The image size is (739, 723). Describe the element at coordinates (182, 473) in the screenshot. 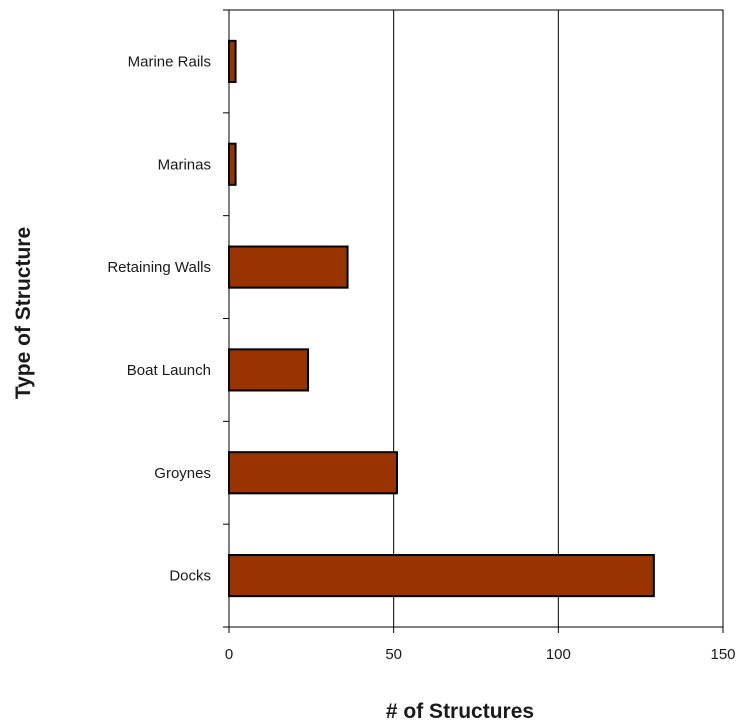

I see `y-category-label: Groynes` at that location.